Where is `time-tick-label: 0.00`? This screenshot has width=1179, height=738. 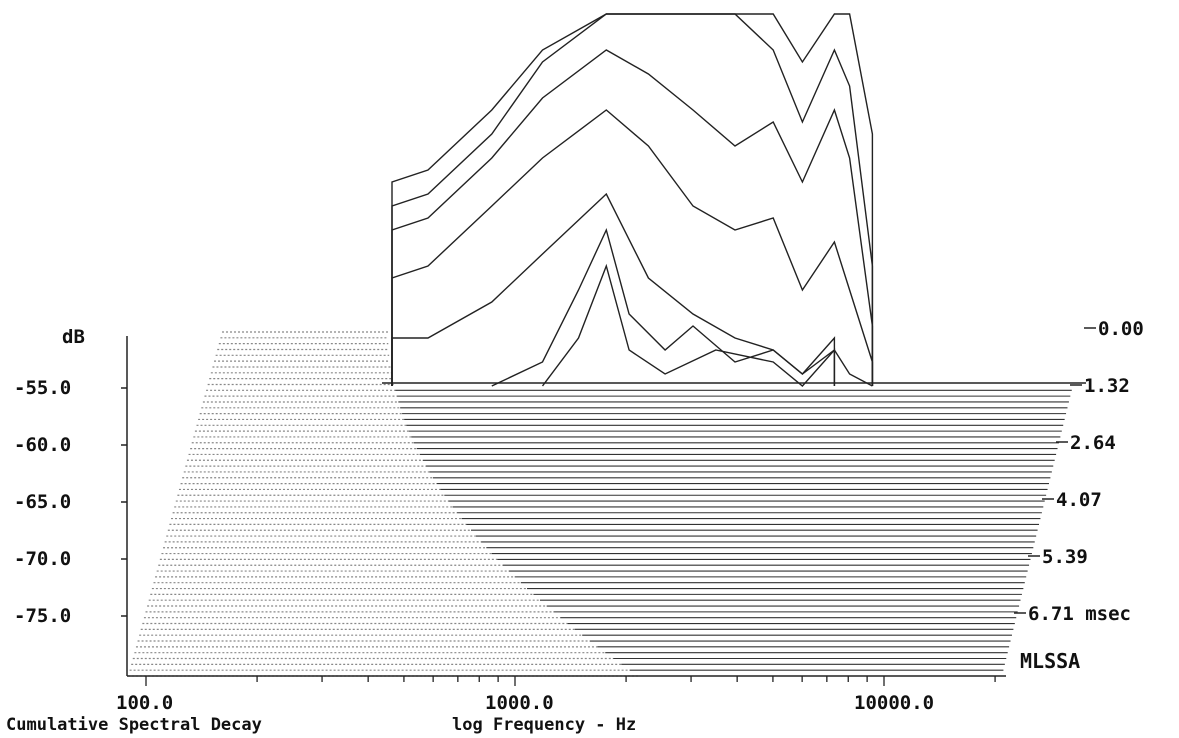 time-tick-label: 0.00 is located at coordinates (1121, 329).